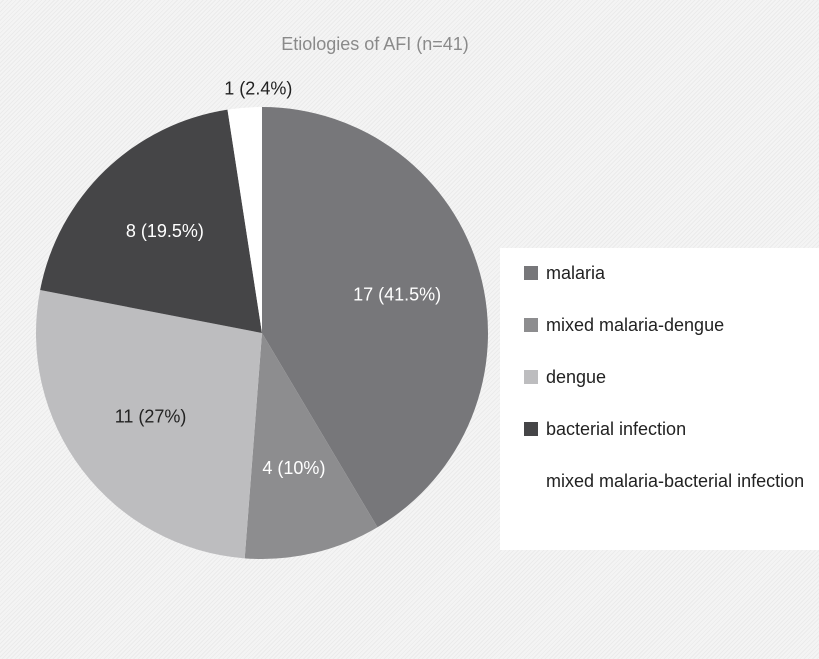  What do you see at coordinates (151, 417) in the screenshot?
I see `data-label: 11 (27%)` at bounding box center [151, 417].